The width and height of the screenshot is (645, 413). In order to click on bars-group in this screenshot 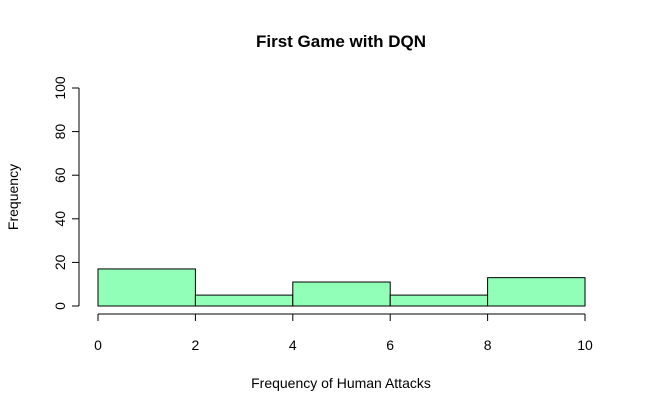, I will do `click(341, 287)`.